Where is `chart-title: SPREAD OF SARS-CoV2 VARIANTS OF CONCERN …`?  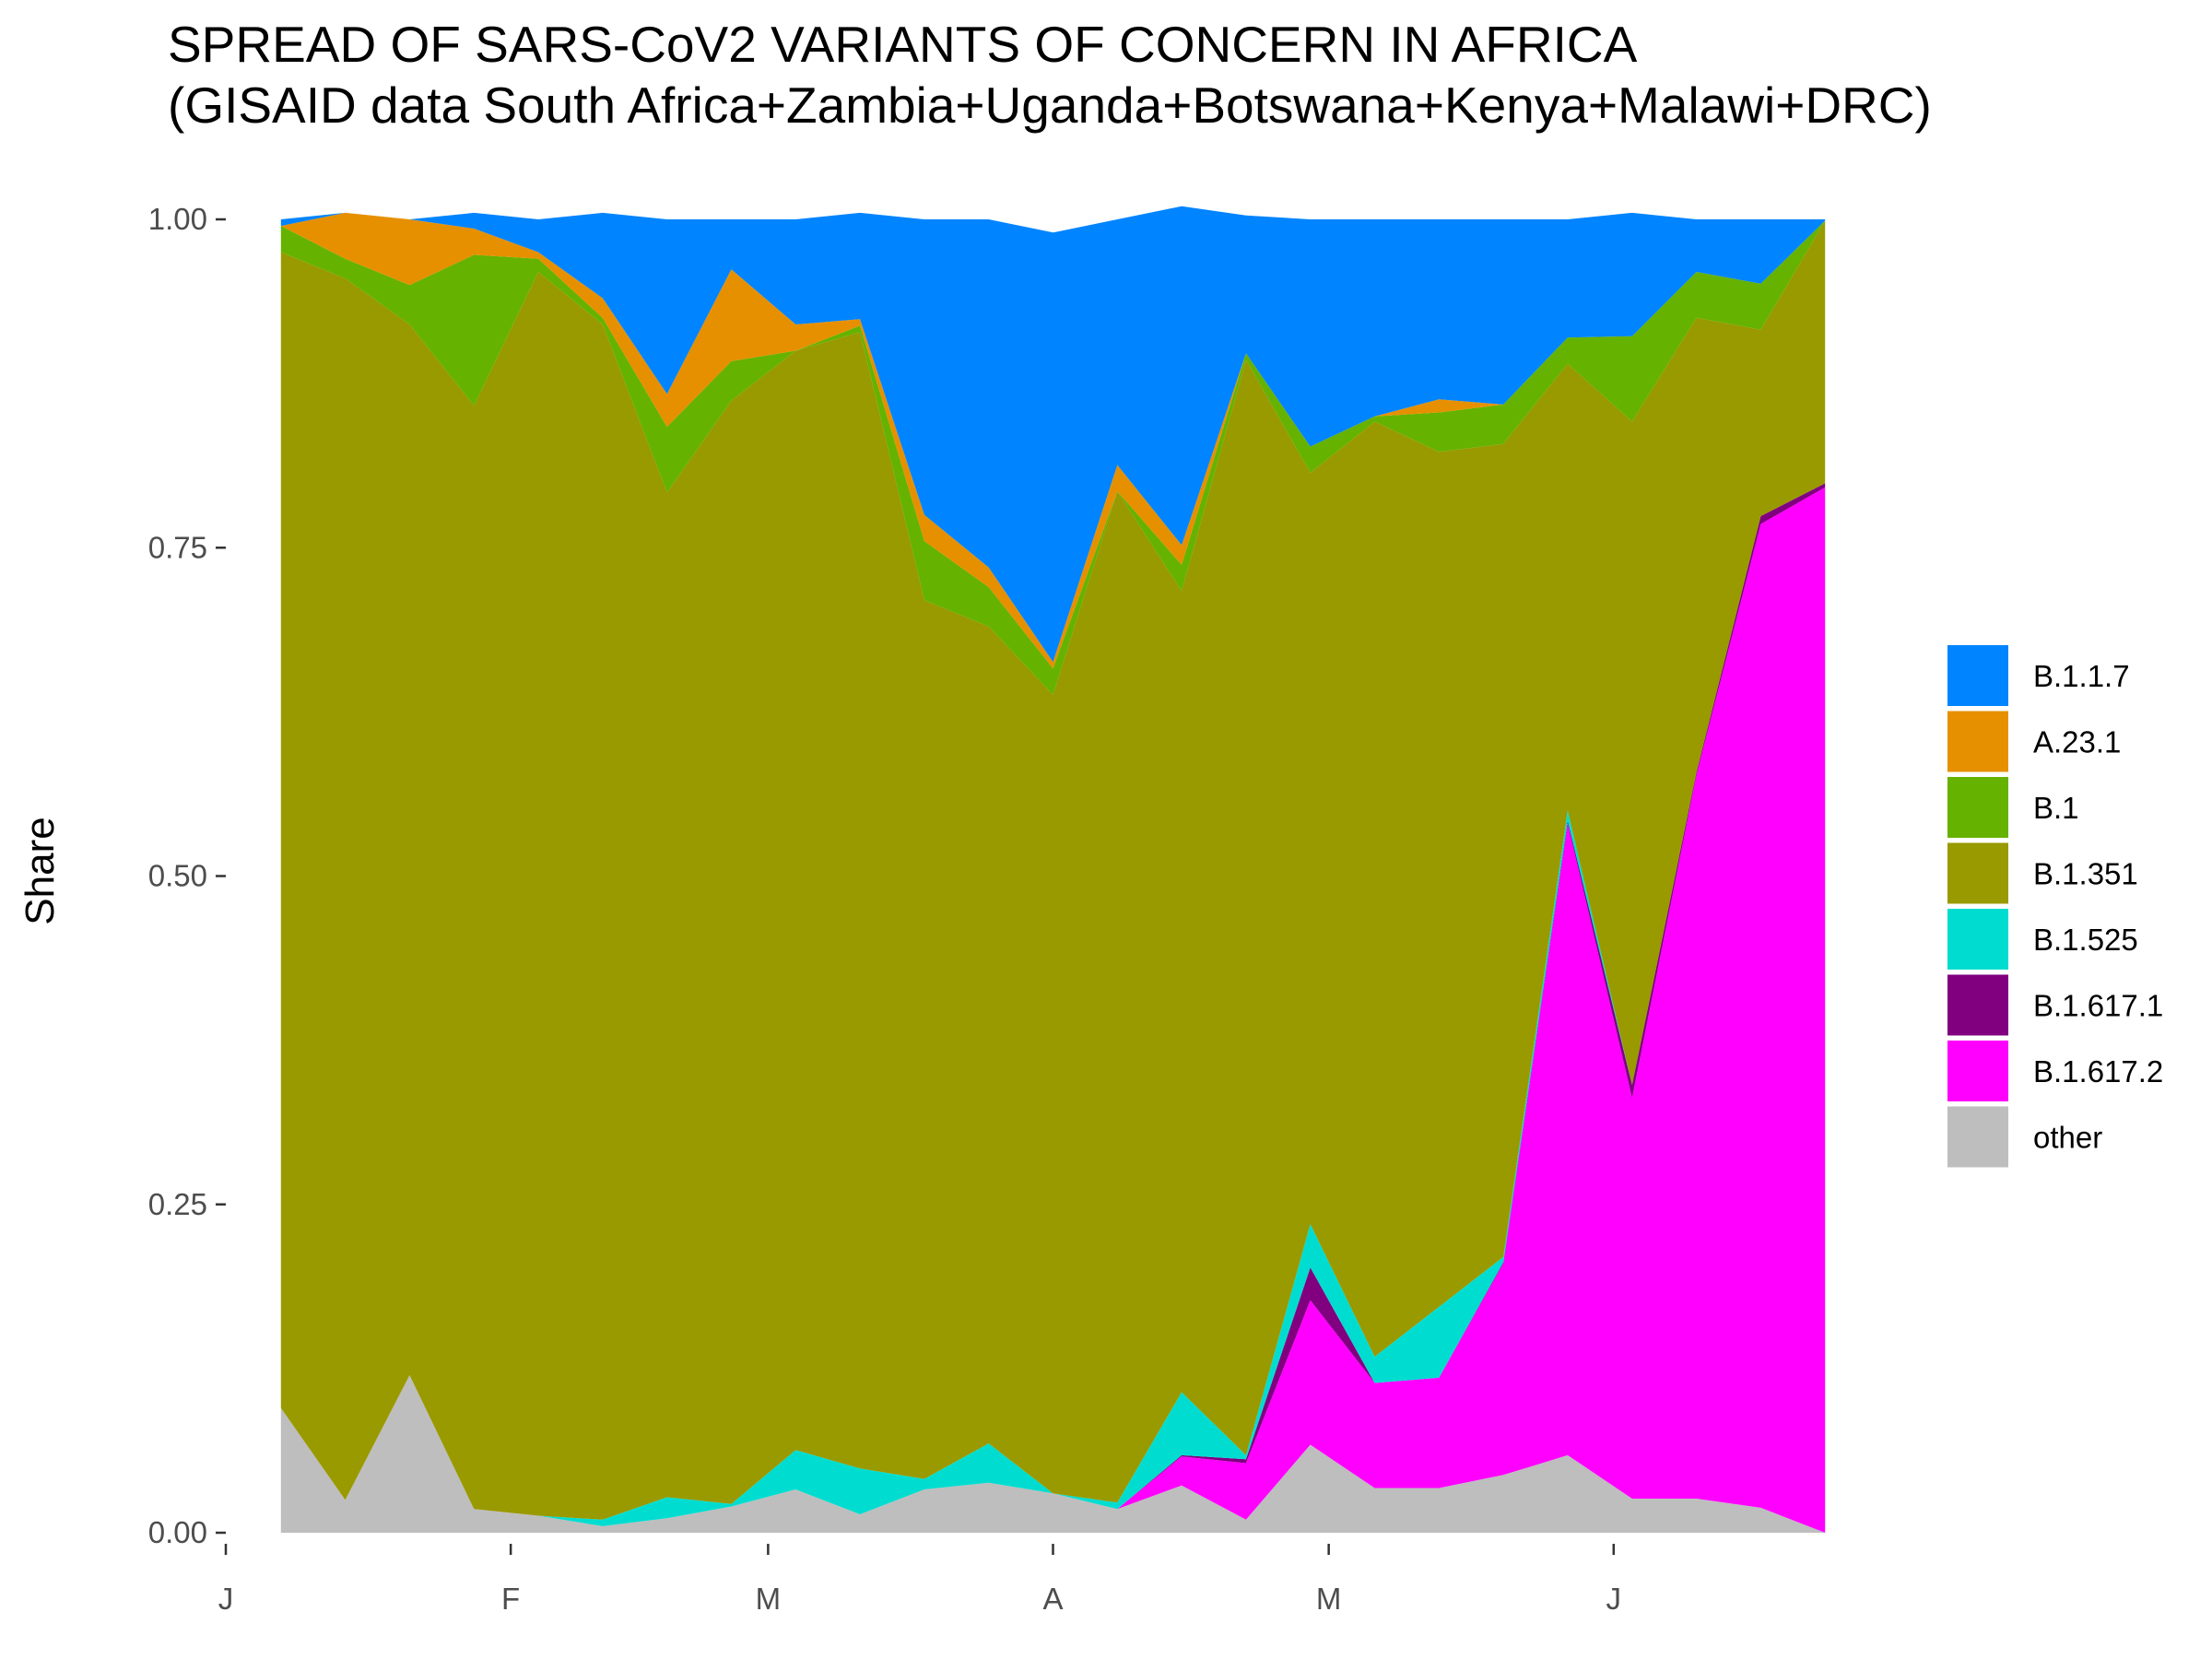
chart-title: SPREAD OF SARS-CoV2 VARIANTS OF CONCERN … is located at coordinates (903, 44).